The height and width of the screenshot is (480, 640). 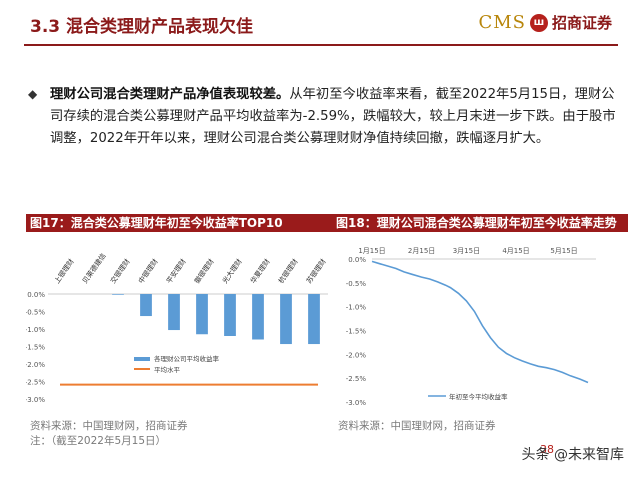 I want to click on x-tick-label-1: 2月15日, so click(x=421, y=251).